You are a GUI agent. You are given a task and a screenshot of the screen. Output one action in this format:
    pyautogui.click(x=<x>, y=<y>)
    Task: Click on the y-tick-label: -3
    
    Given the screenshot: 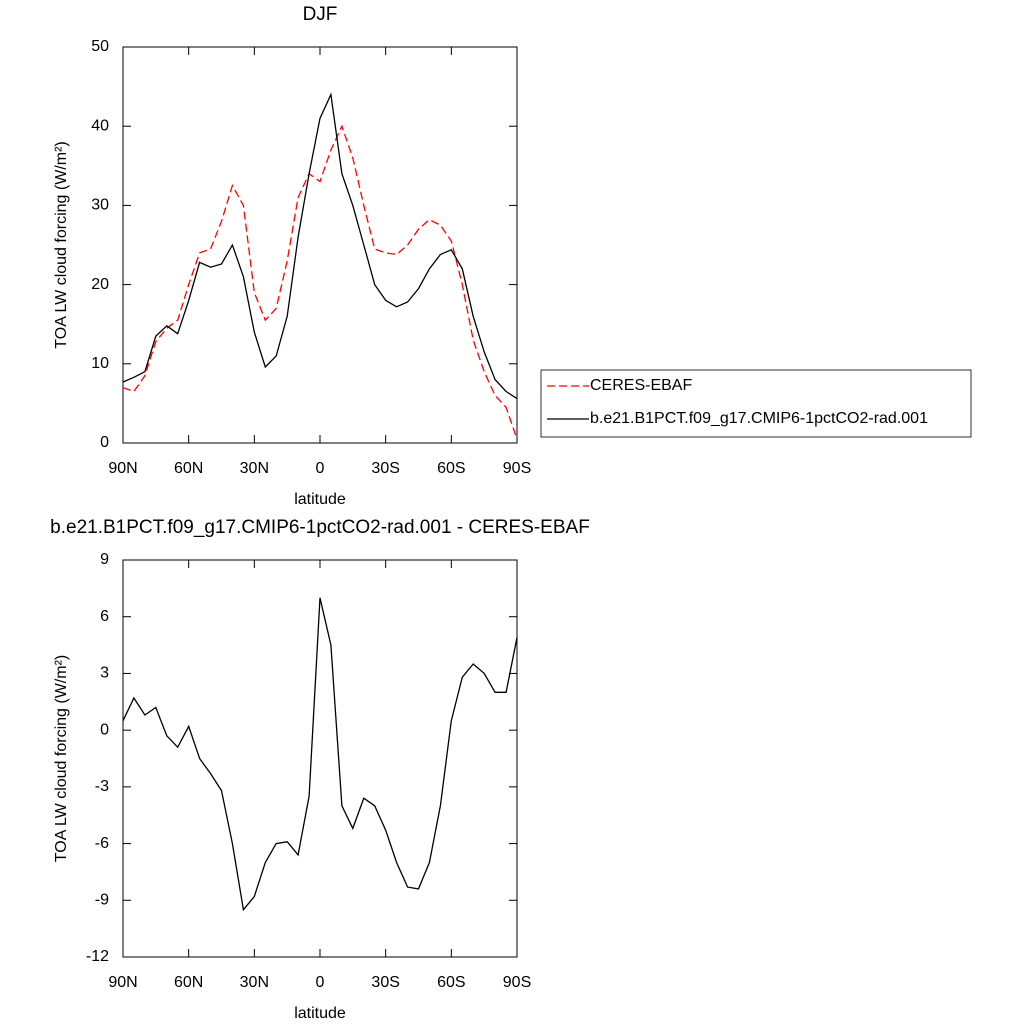 What is the action you would take?
    pyautogui.click(x=102, y=786)
    